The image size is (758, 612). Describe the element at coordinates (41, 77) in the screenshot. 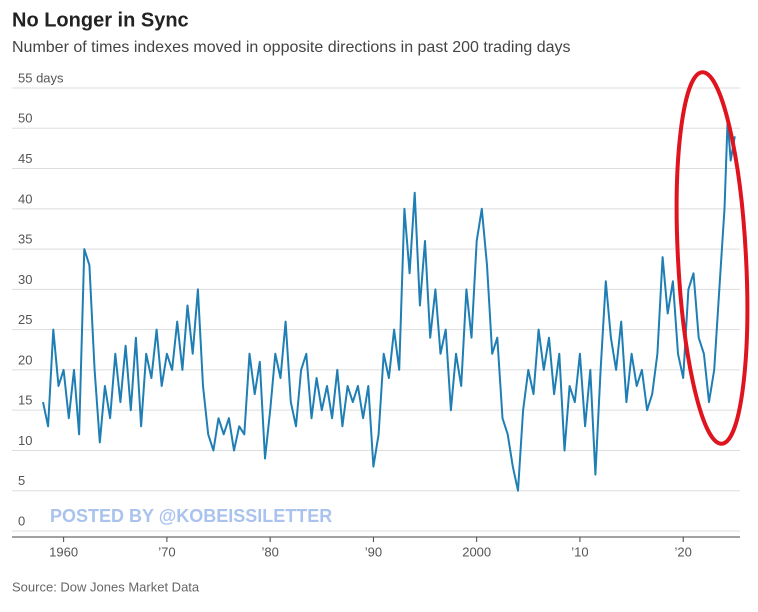

I see `y-tick-label: 55 days` at that location.